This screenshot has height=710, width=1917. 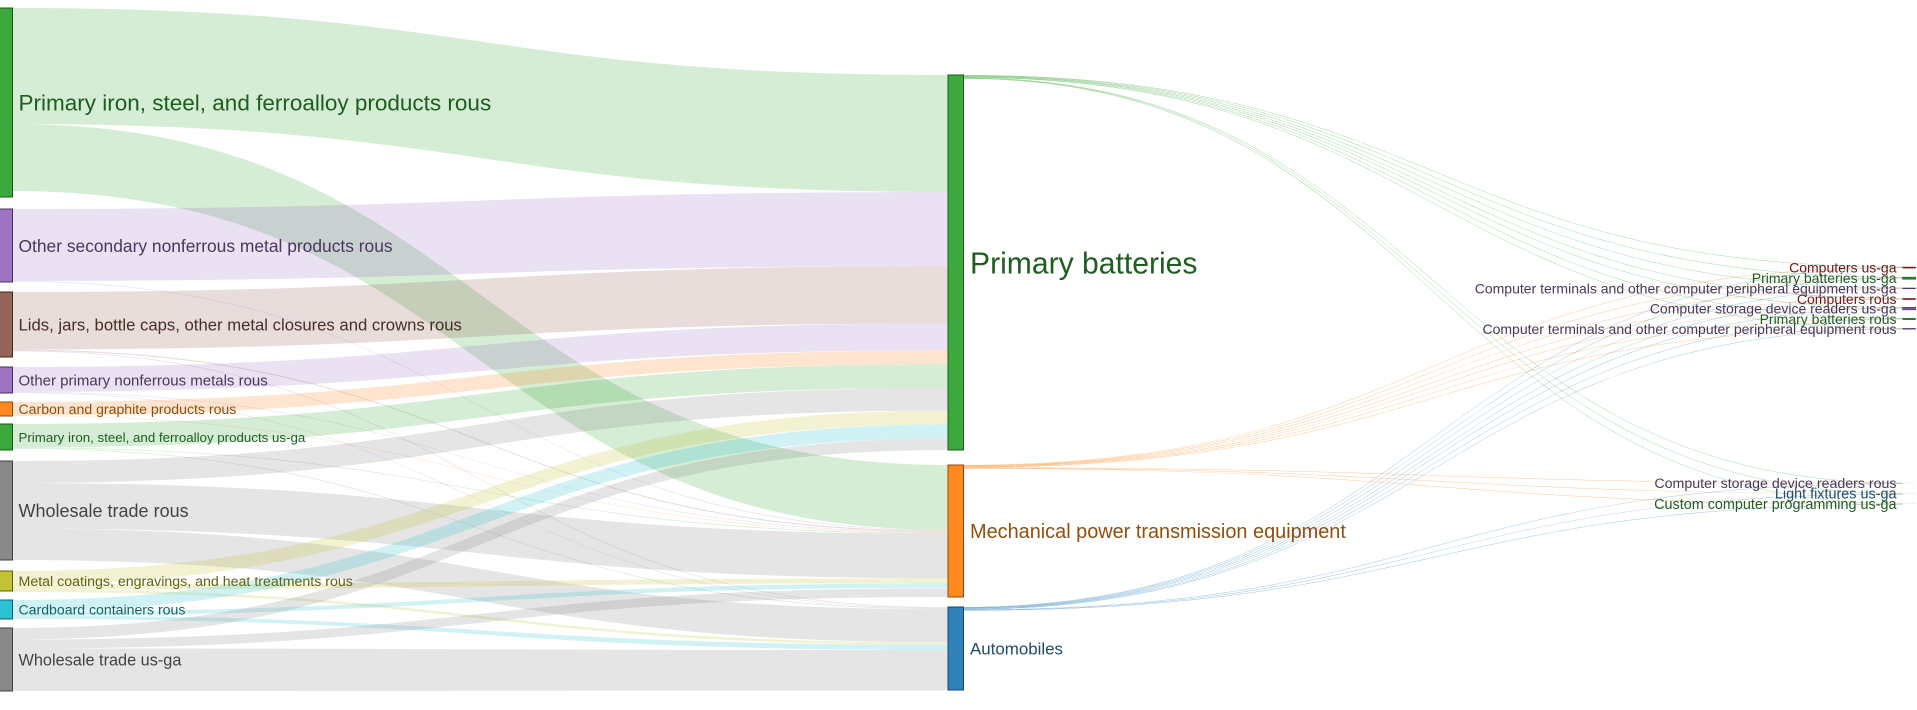 What do you see at coordinates (1773, 309) in the screenshot?
I see `svg-text:Computer storage device reader: Computer storage device readers us-ga` at bounding box center [1773, 309].